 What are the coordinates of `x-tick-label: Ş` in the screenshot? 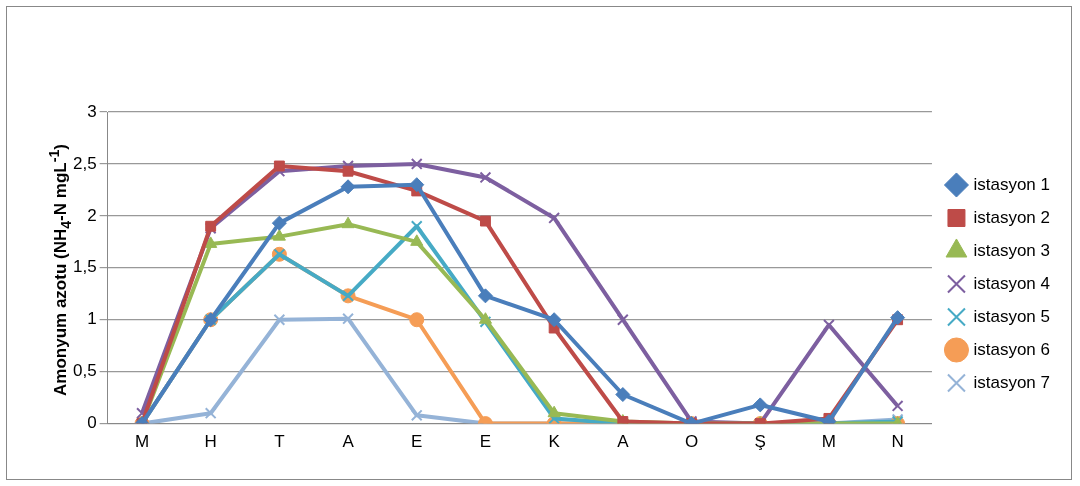 It's located at (760, 442).